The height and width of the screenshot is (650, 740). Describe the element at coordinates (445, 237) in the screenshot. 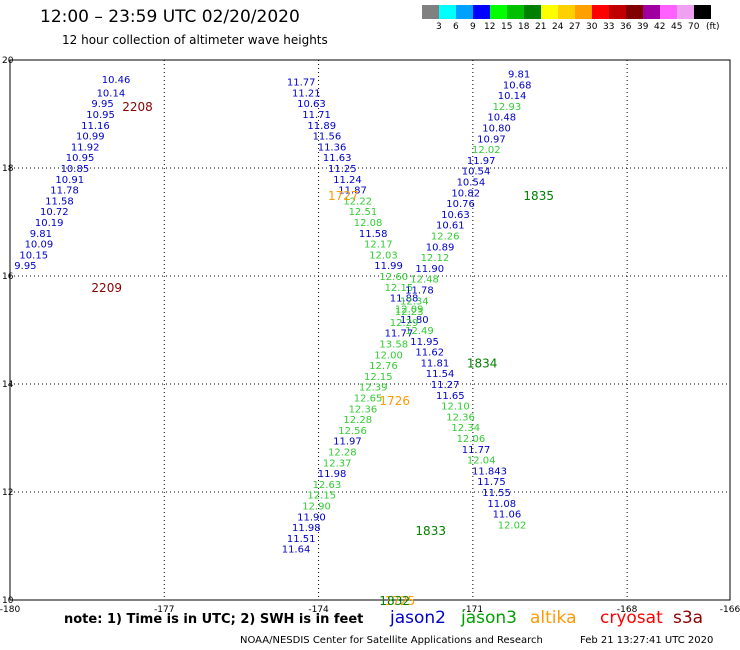

I see `wave-height-label: 12.26` at that location.